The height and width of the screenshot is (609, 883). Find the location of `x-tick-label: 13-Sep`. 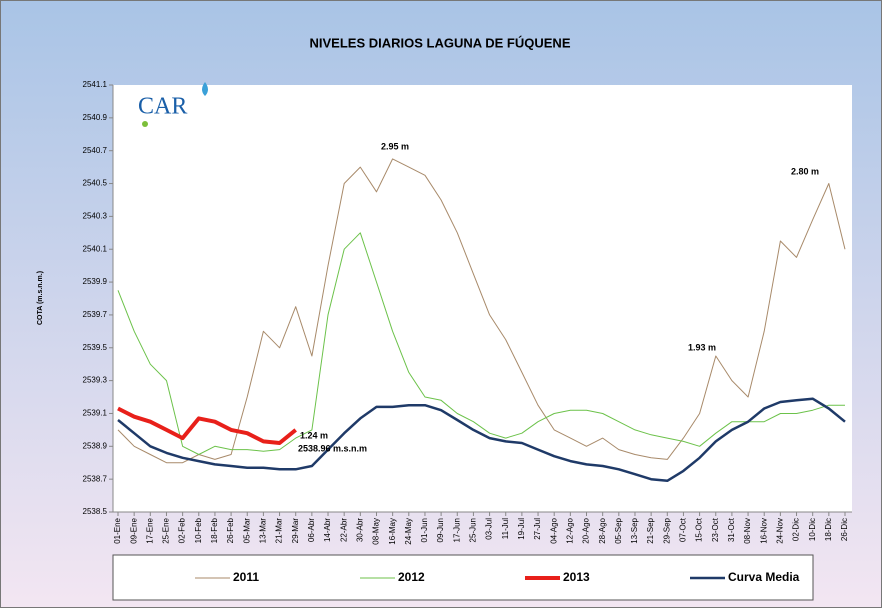

x-tick-label: 13-Sep is located at coordinates (634, 530).